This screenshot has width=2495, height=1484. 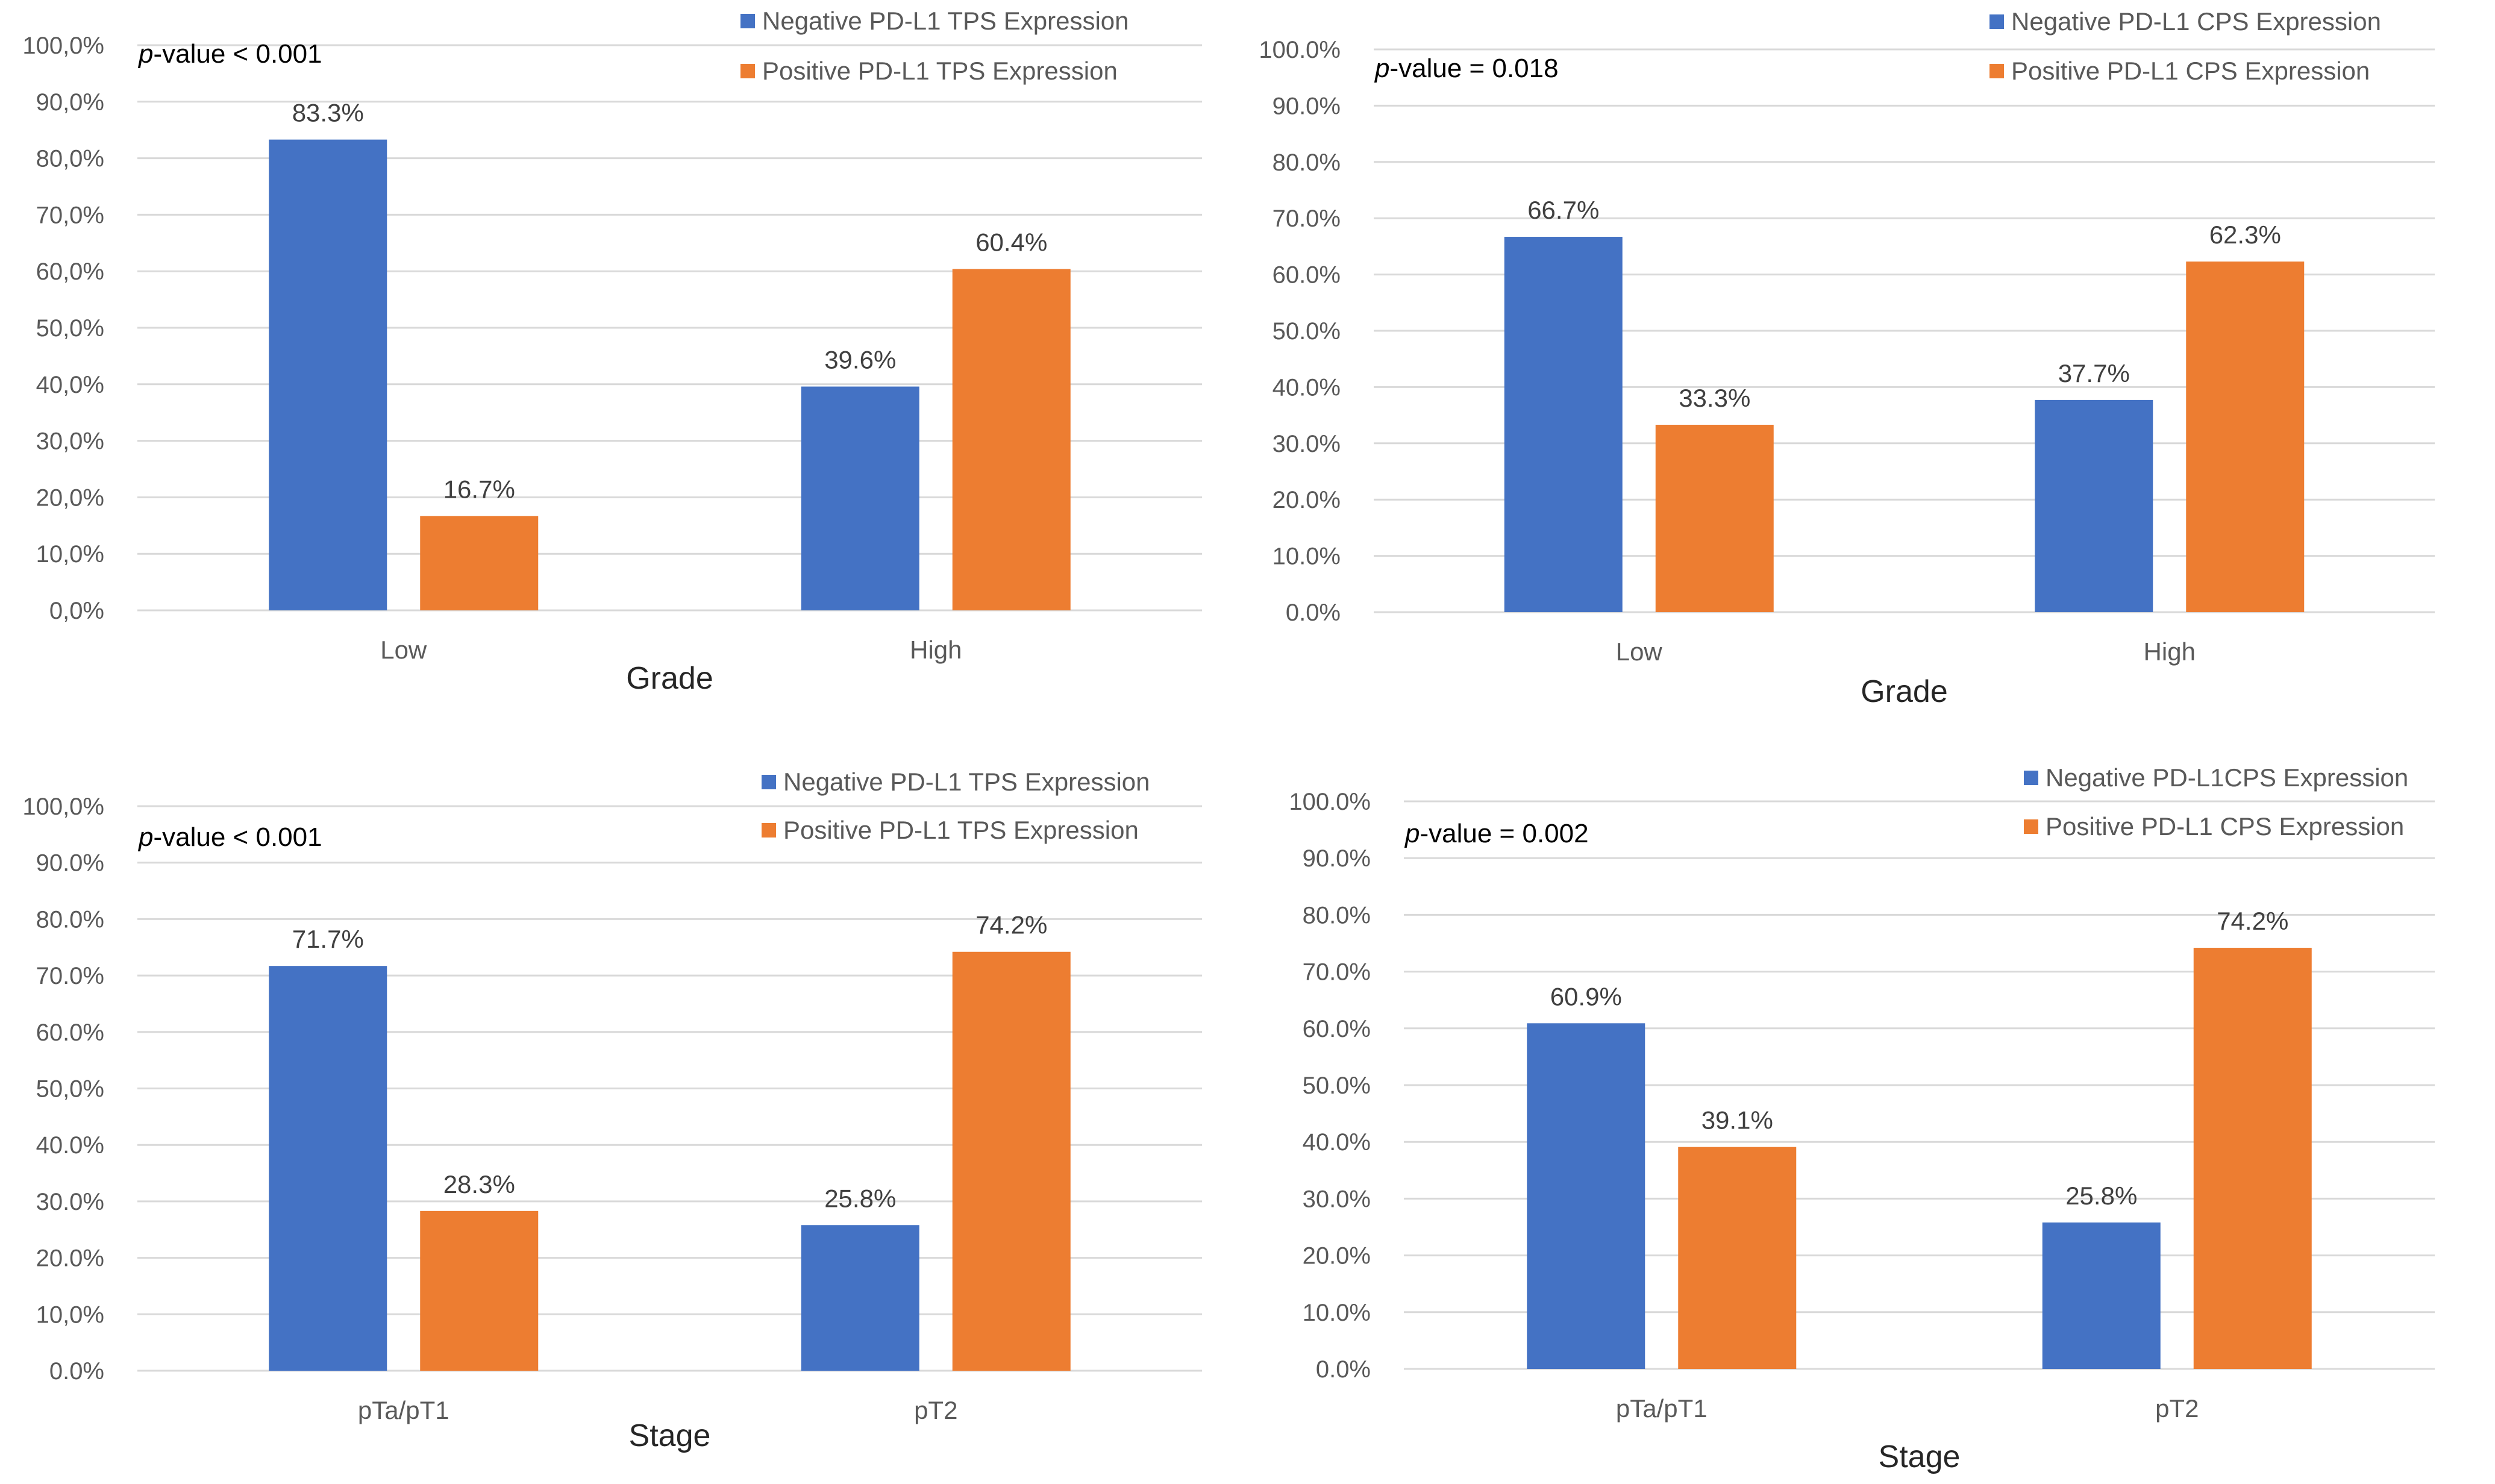 What do you see at coordinates (70, 441) in the screenshot?
I see `y-tick-label: 30,0%` at bounding box center [70, 441].